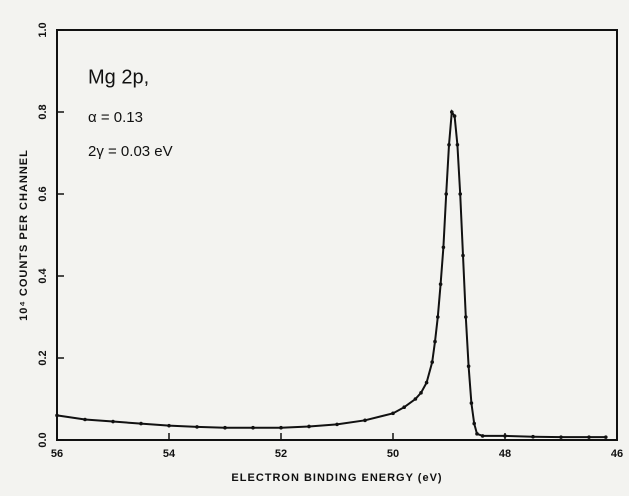  I want to click on x-tick-label: 48, so click(505, 454).